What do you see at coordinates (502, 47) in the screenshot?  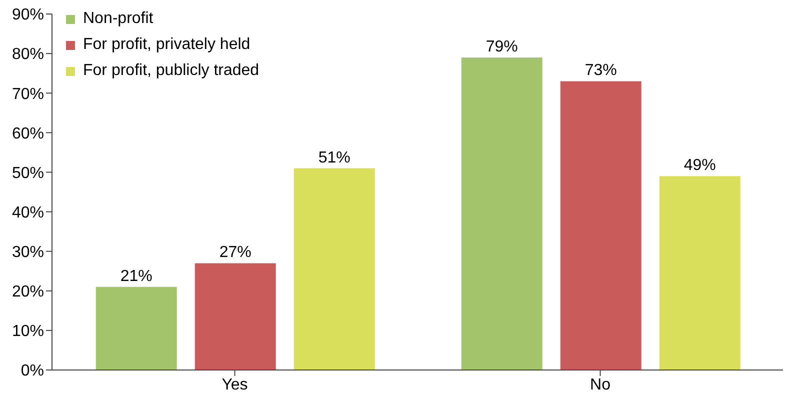 I see `data-label: 79%` at bounding box center [502, 47].